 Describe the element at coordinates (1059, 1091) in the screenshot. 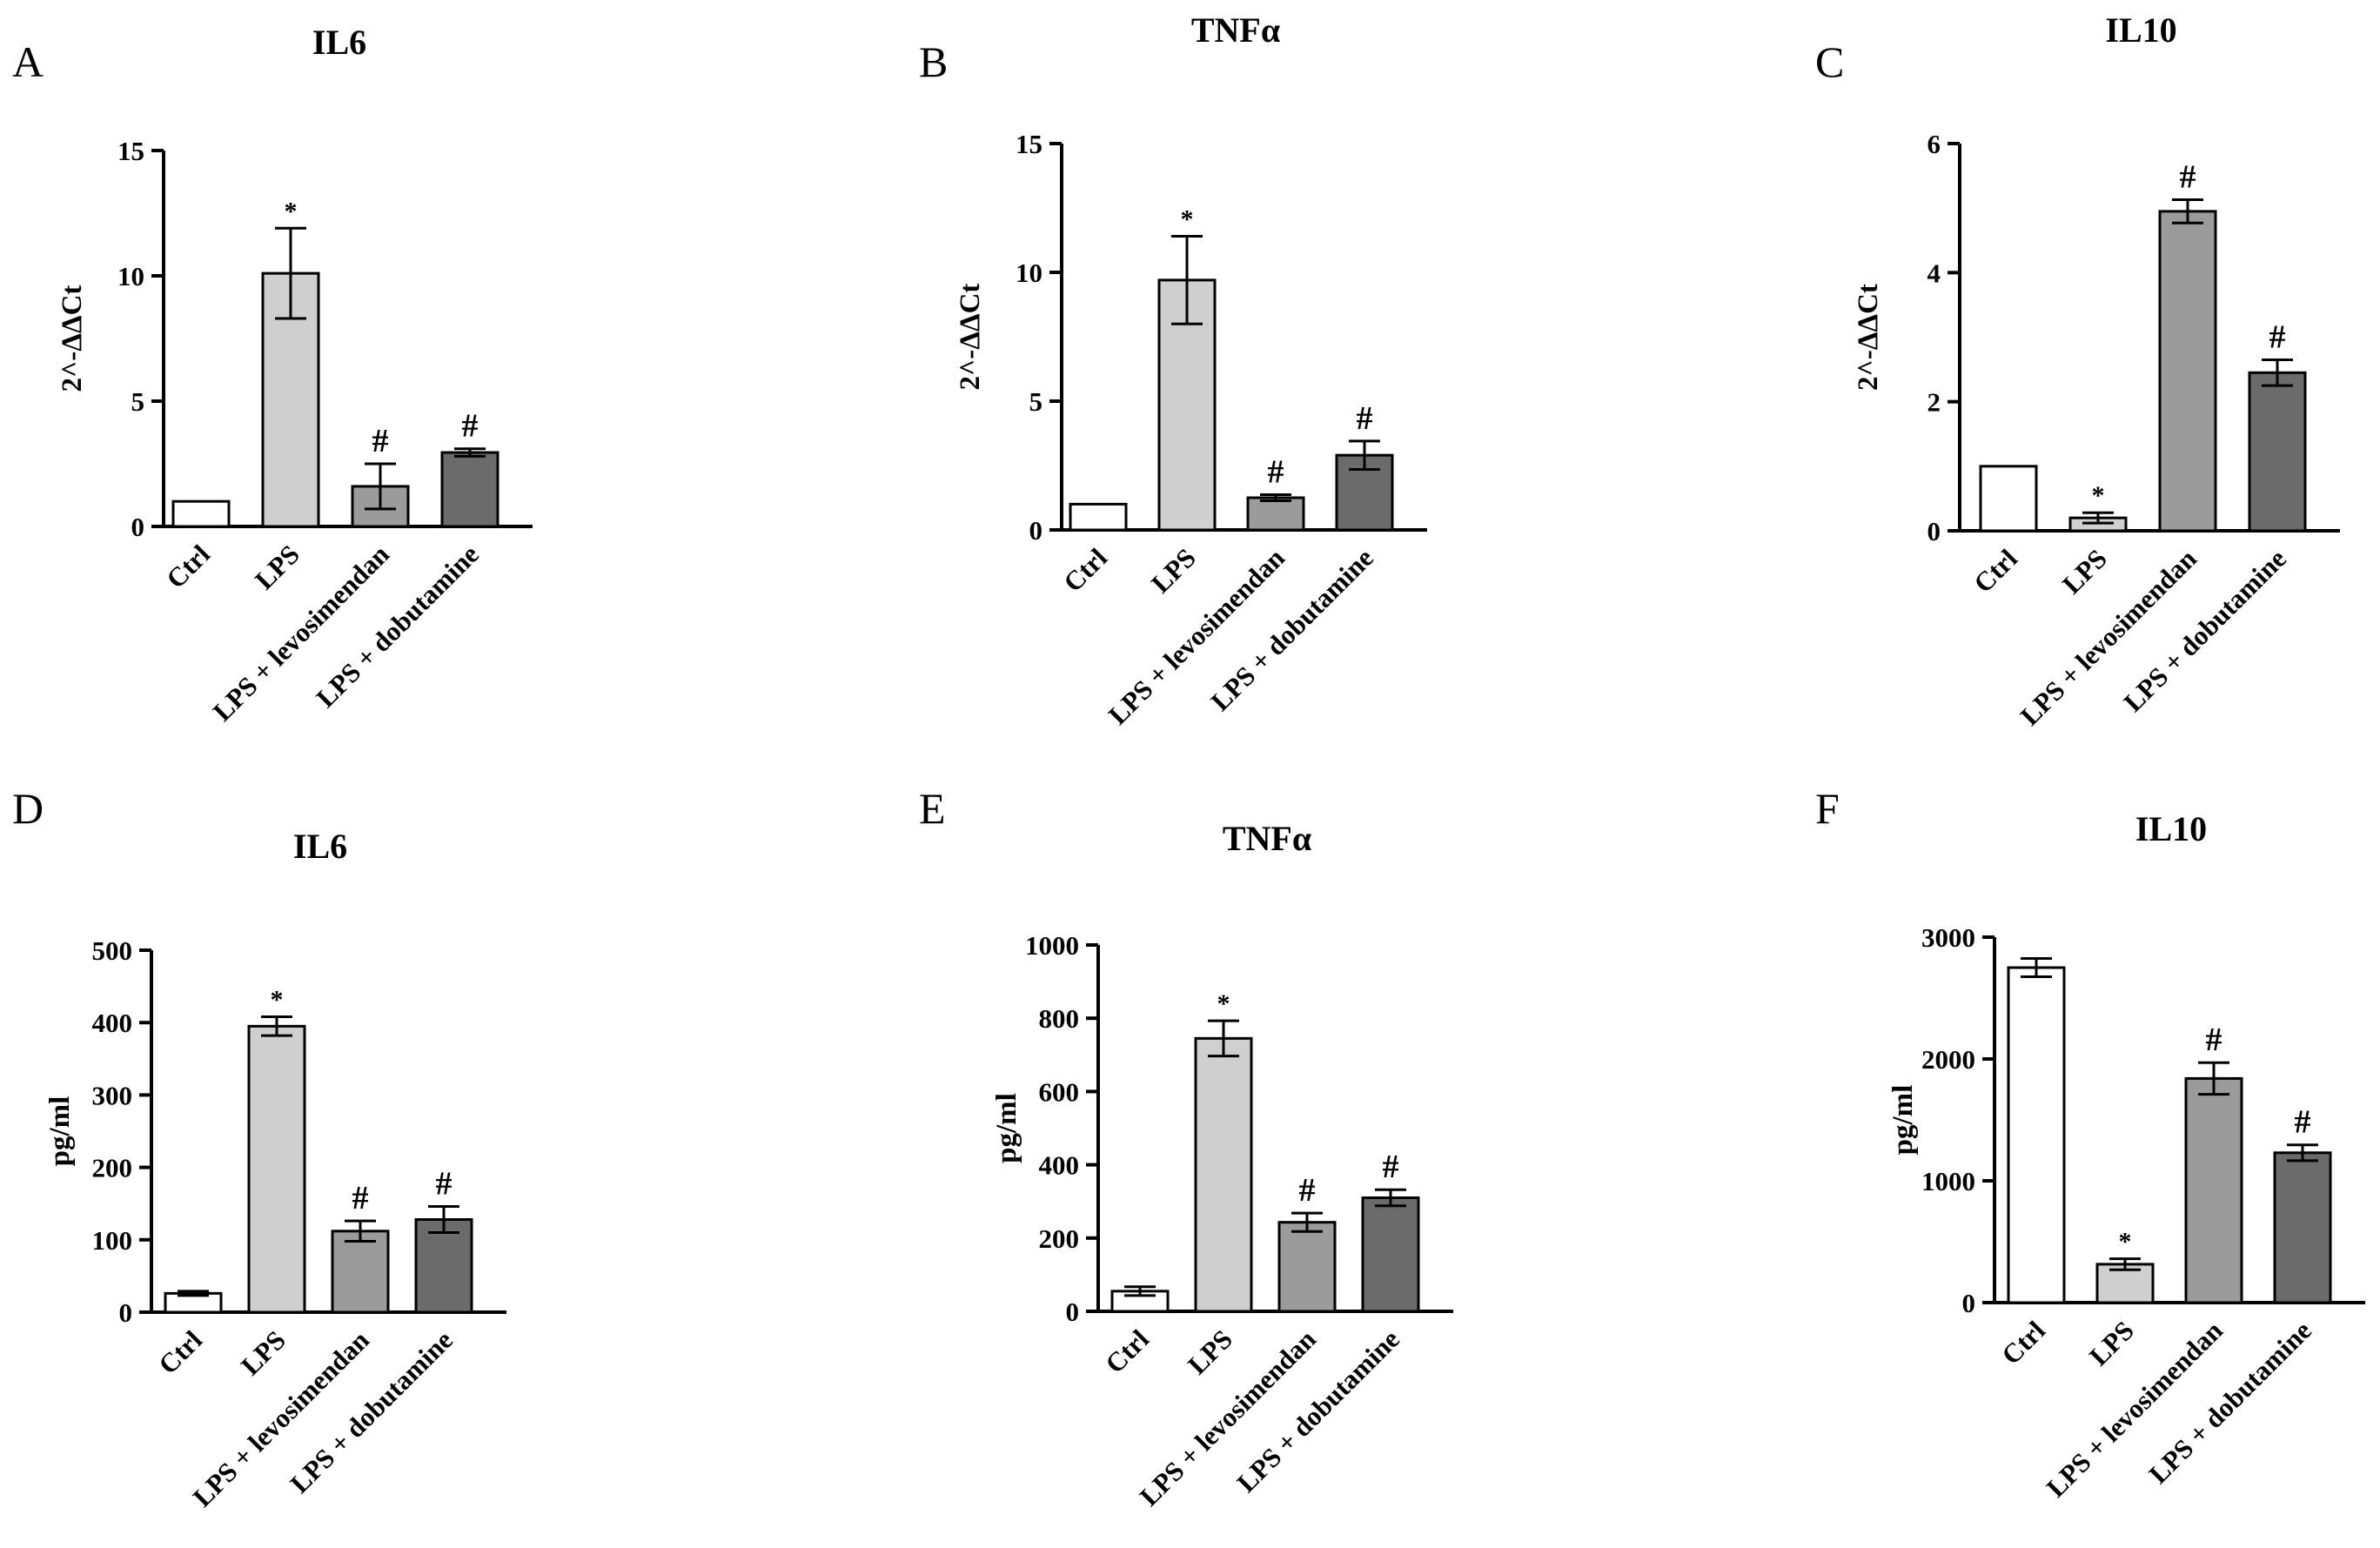

I see `y-tick-label: 600` at that location.